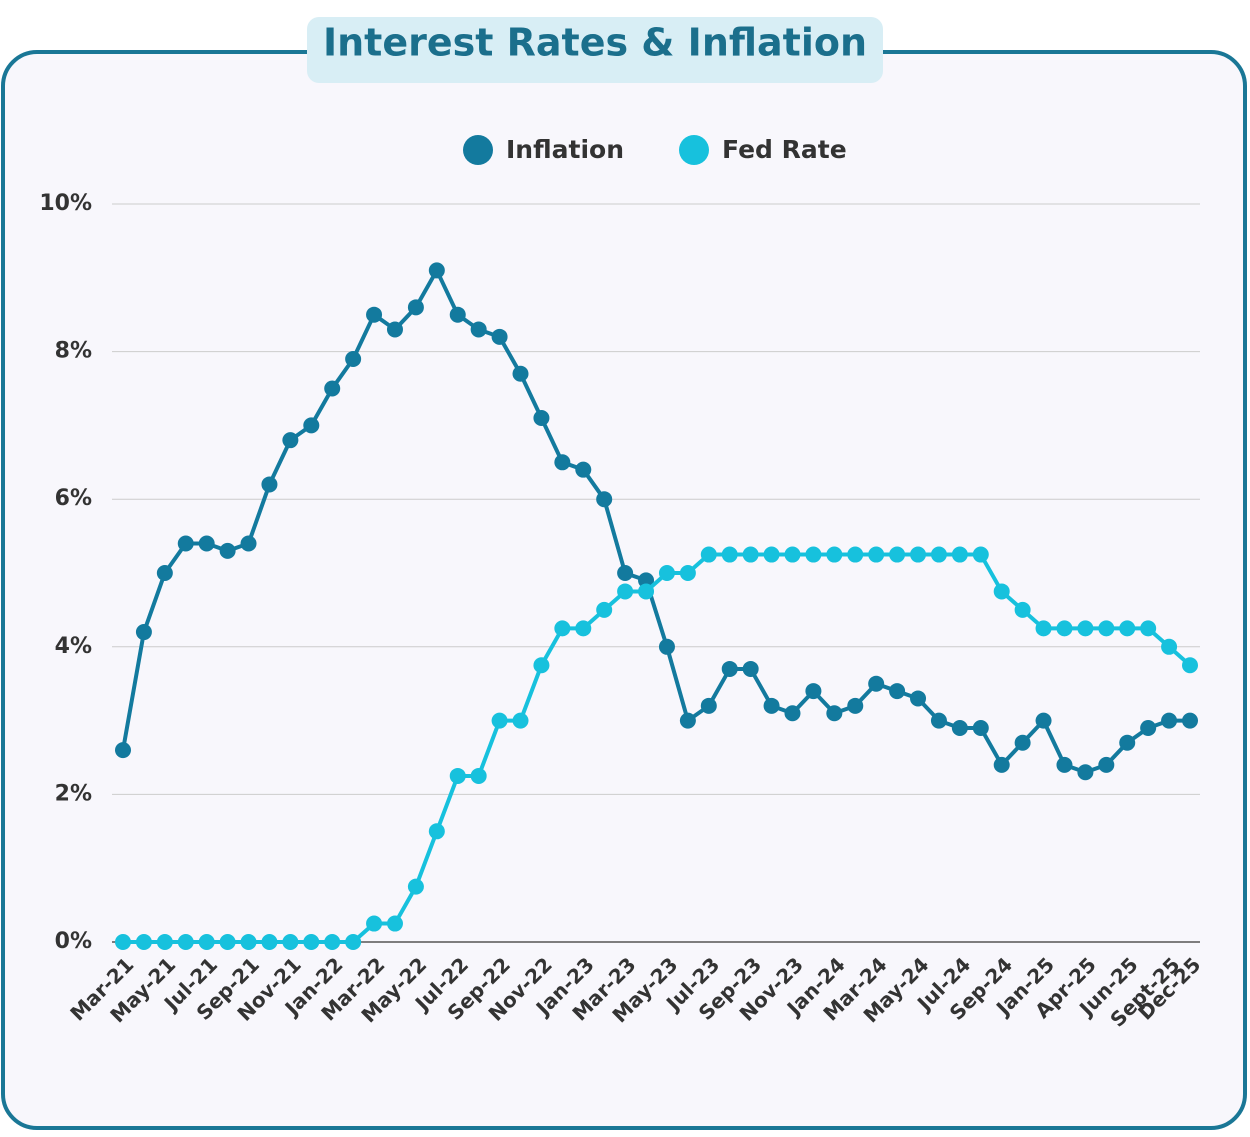 This screenshot has width=1250, height=1137. I want to click on y-tick-label: 2%, so click(73, 793).